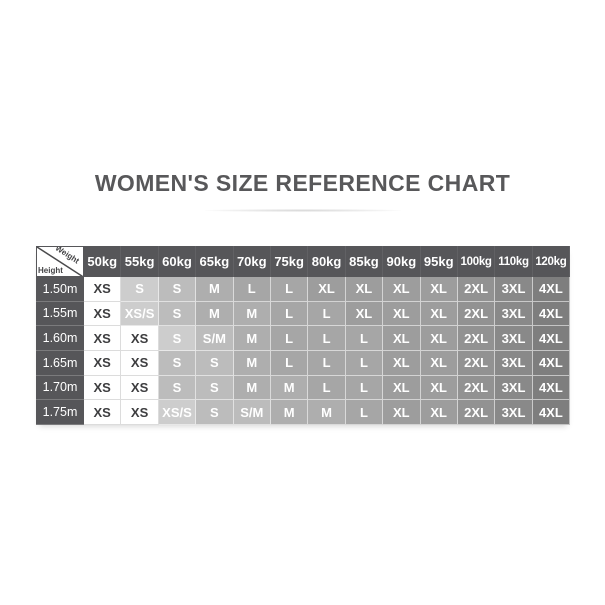 This screenshot has width=605, height=605. What do you see at coordinates (252, 261) in the screenshot?
I see `weight-header-cell: 70kg` at bounding box center [252, 261].